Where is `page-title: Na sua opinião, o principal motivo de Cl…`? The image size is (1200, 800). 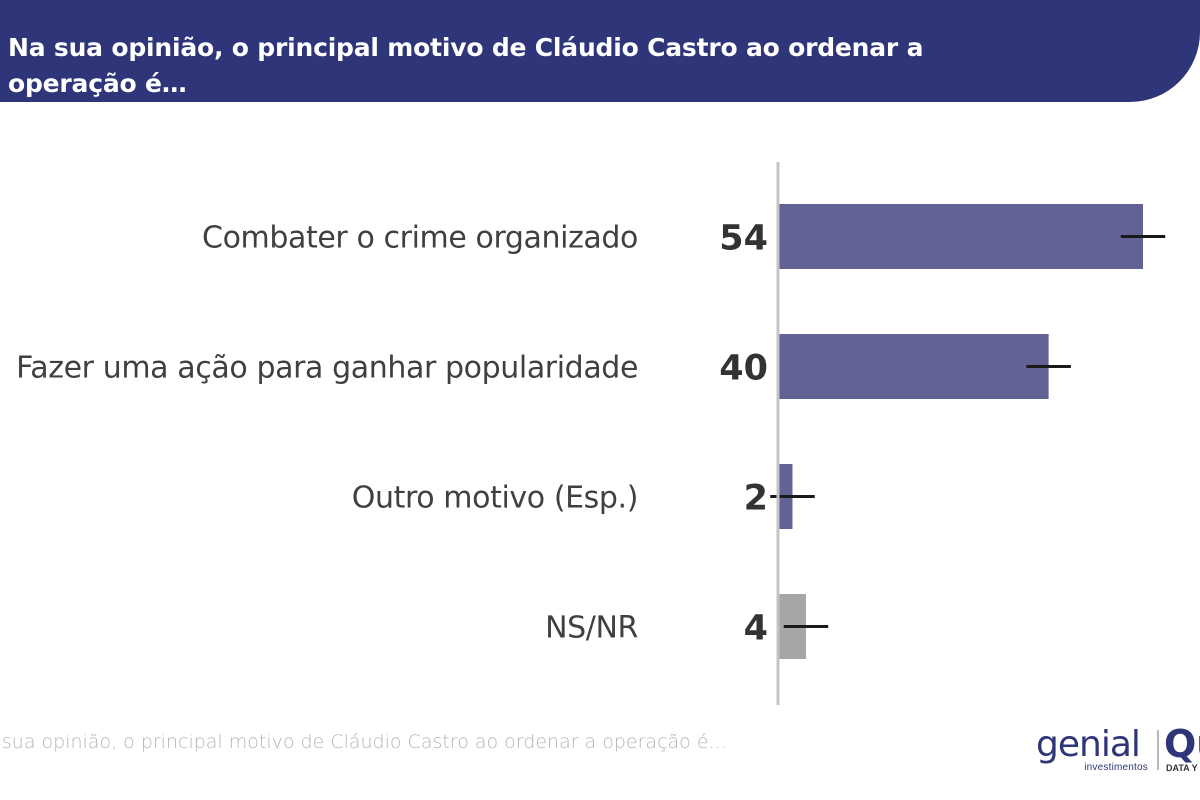
page-title: Na sua opinião, o principal motivo de Cl… is located at coordinates (466, 65).